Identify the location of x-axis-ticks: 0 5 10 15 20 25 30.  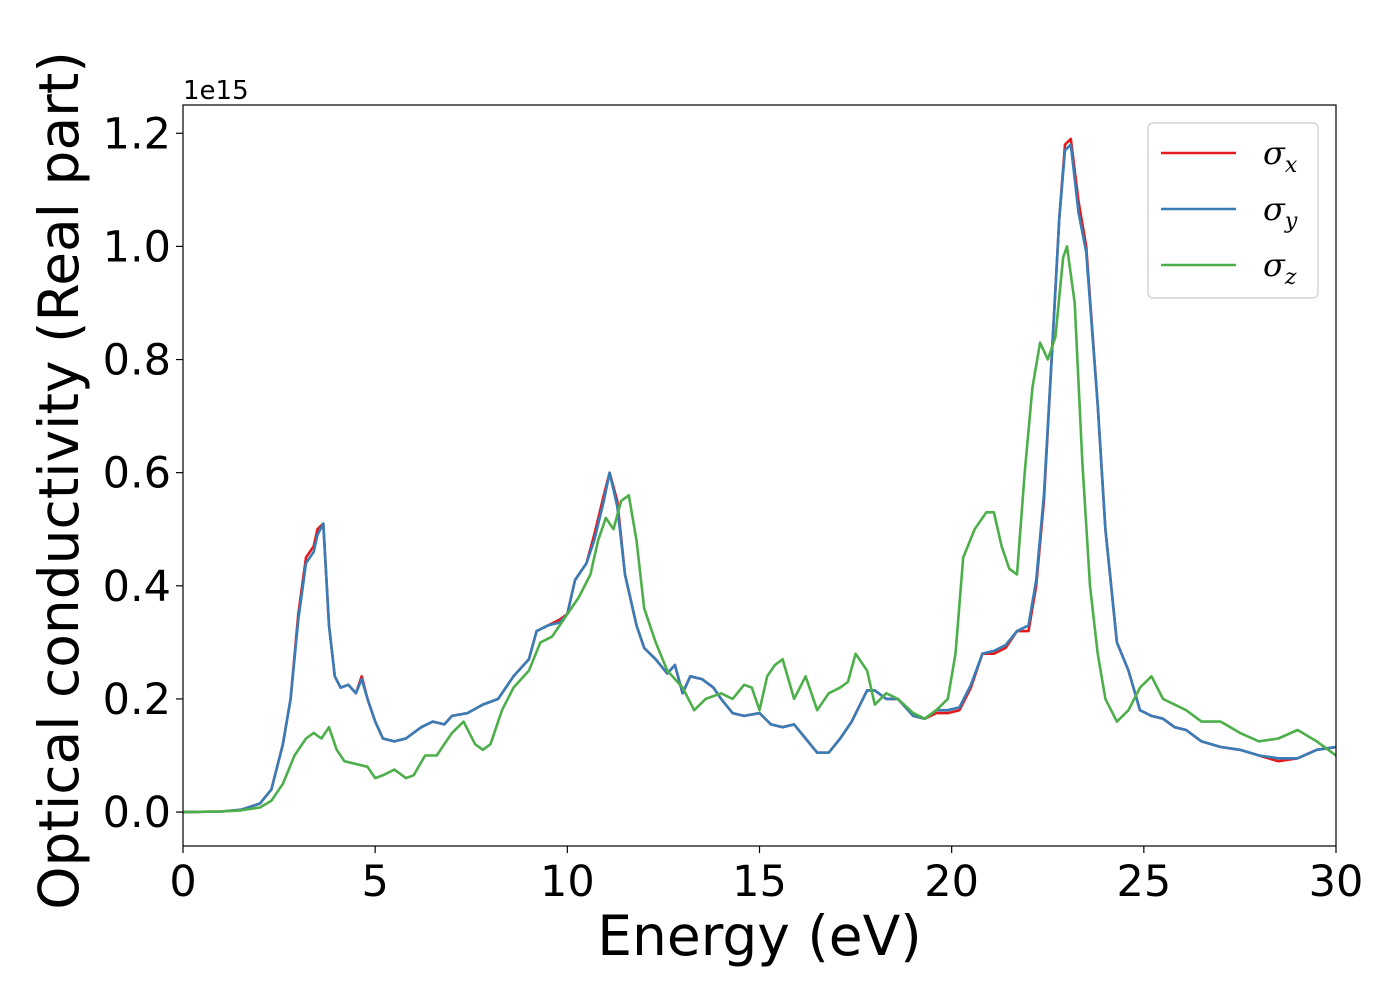
(766, 876).